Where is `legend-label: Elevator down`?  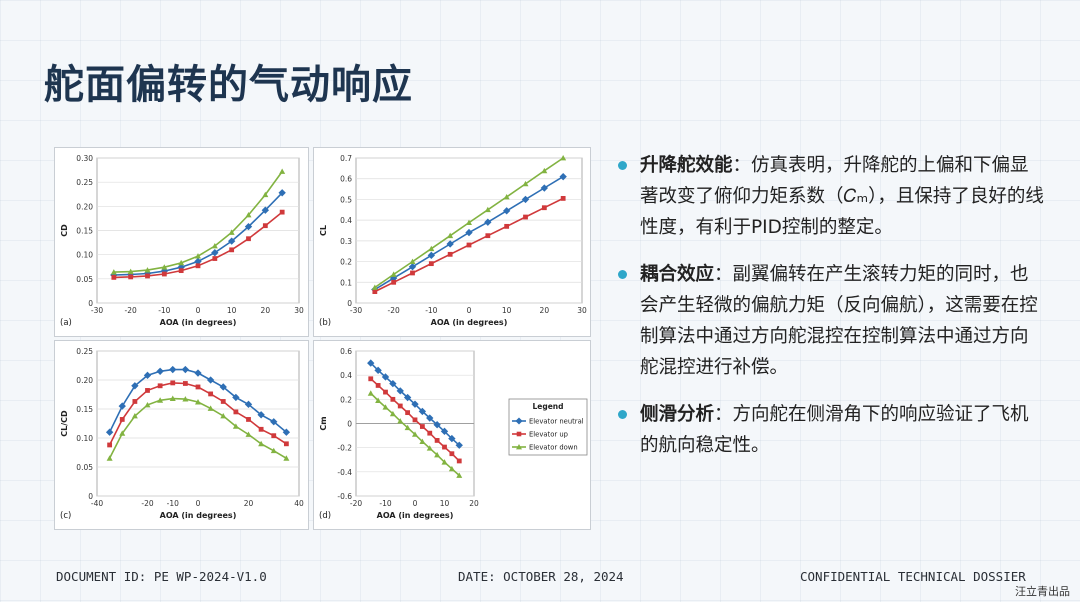
legend-label: Elevator down is located at coordinates (553, 448).